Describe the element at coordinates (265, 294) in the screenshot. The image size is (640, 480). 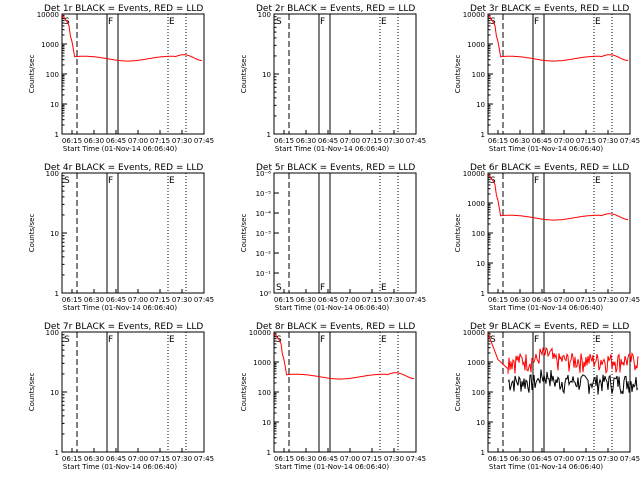
I see `y-tick-label: 10⁰` at that location.